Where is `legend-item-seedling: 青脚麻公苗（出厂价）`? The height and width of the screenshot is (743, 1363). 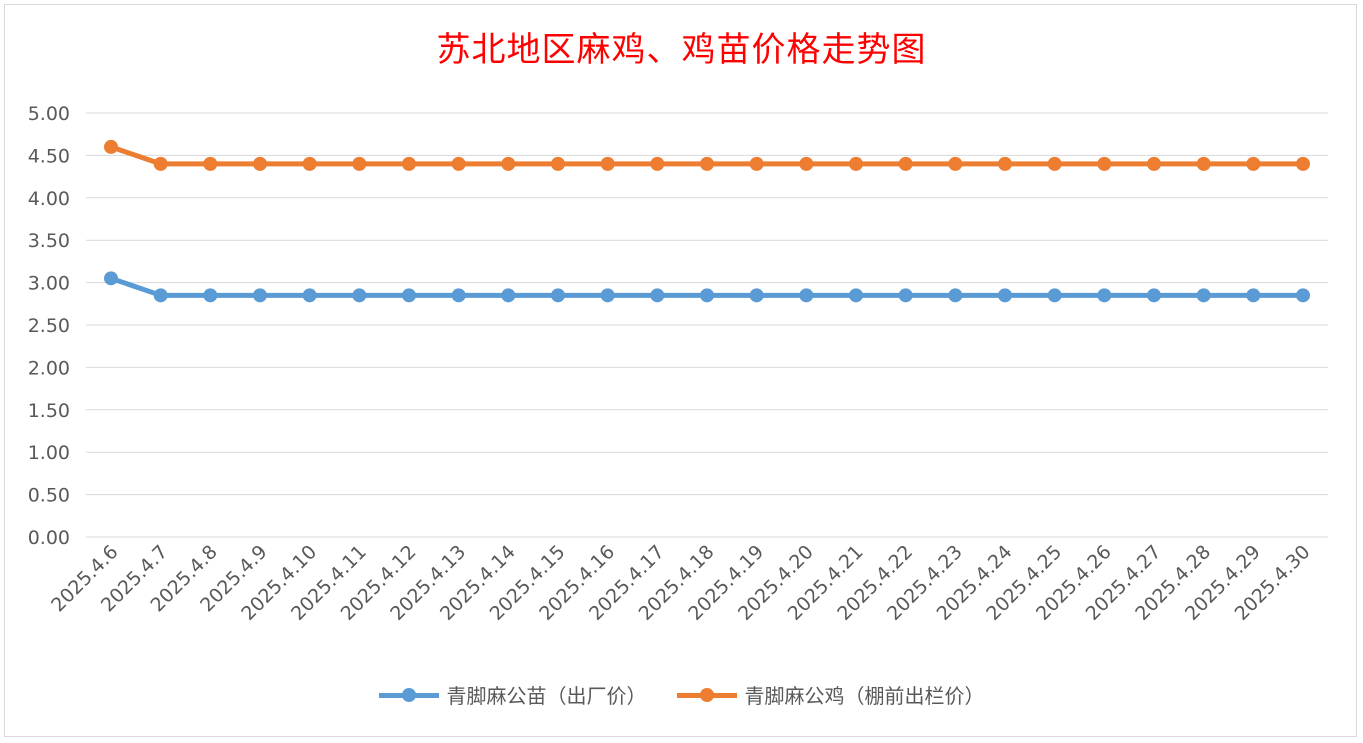
legend-item-seedling: 青脚麻公苗（出厂价） is located at coordinates (512, 694).